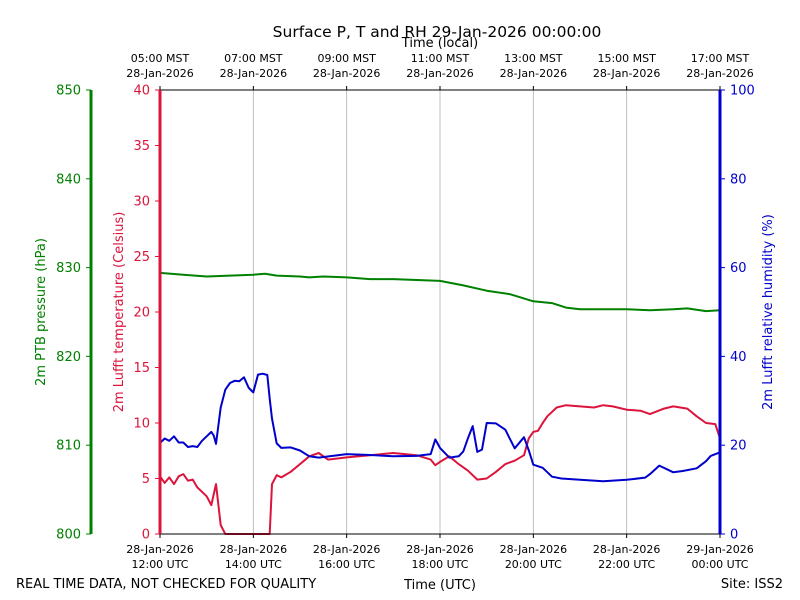 The width and height of the screenshot is (800, 600). Describe the element at coordinates (68, 446) in the screenshot. I see `pressure-tick-label-1: 810` at that location.